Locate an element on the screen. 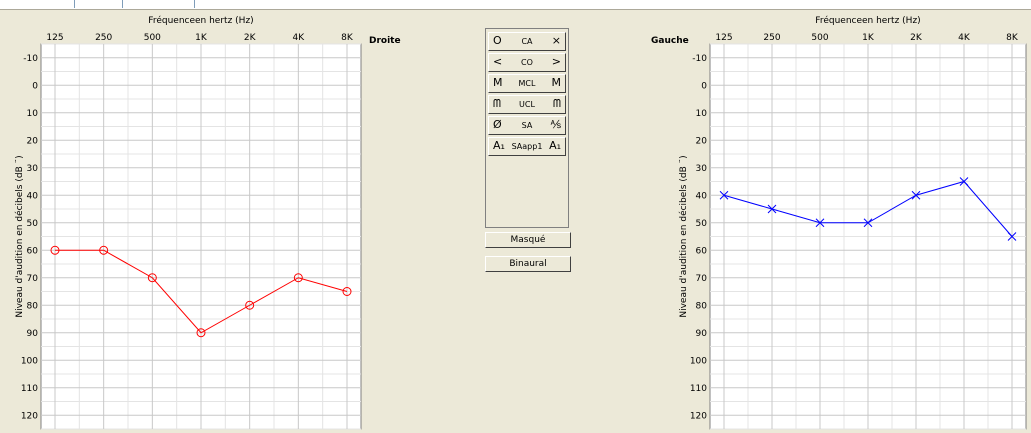  symbol-button-saapp1: A₁ SAapp1 A₁ is located at coordinates (527, 146).